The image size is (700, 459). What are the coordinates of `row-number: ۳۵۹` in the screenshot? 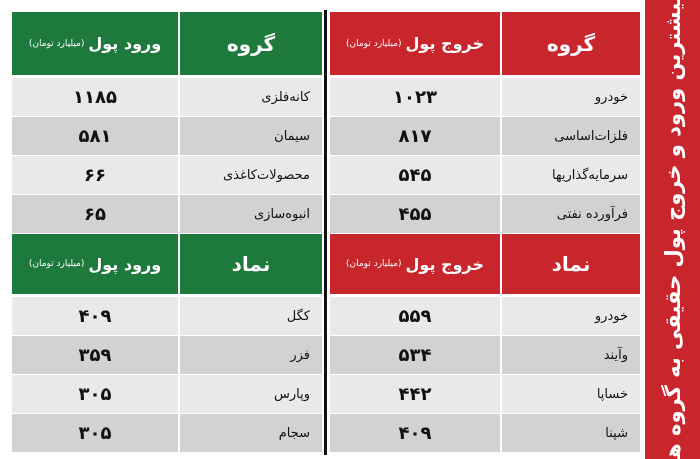 It's located at (95, 355).